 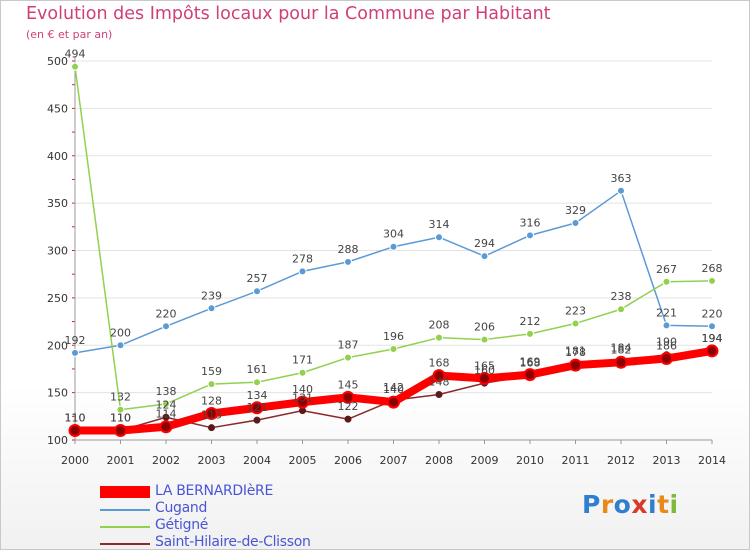 What do you see at coordinates (666, 269) in the screenshot?
I see `data-label: 267` at bounding box center [666, 269].